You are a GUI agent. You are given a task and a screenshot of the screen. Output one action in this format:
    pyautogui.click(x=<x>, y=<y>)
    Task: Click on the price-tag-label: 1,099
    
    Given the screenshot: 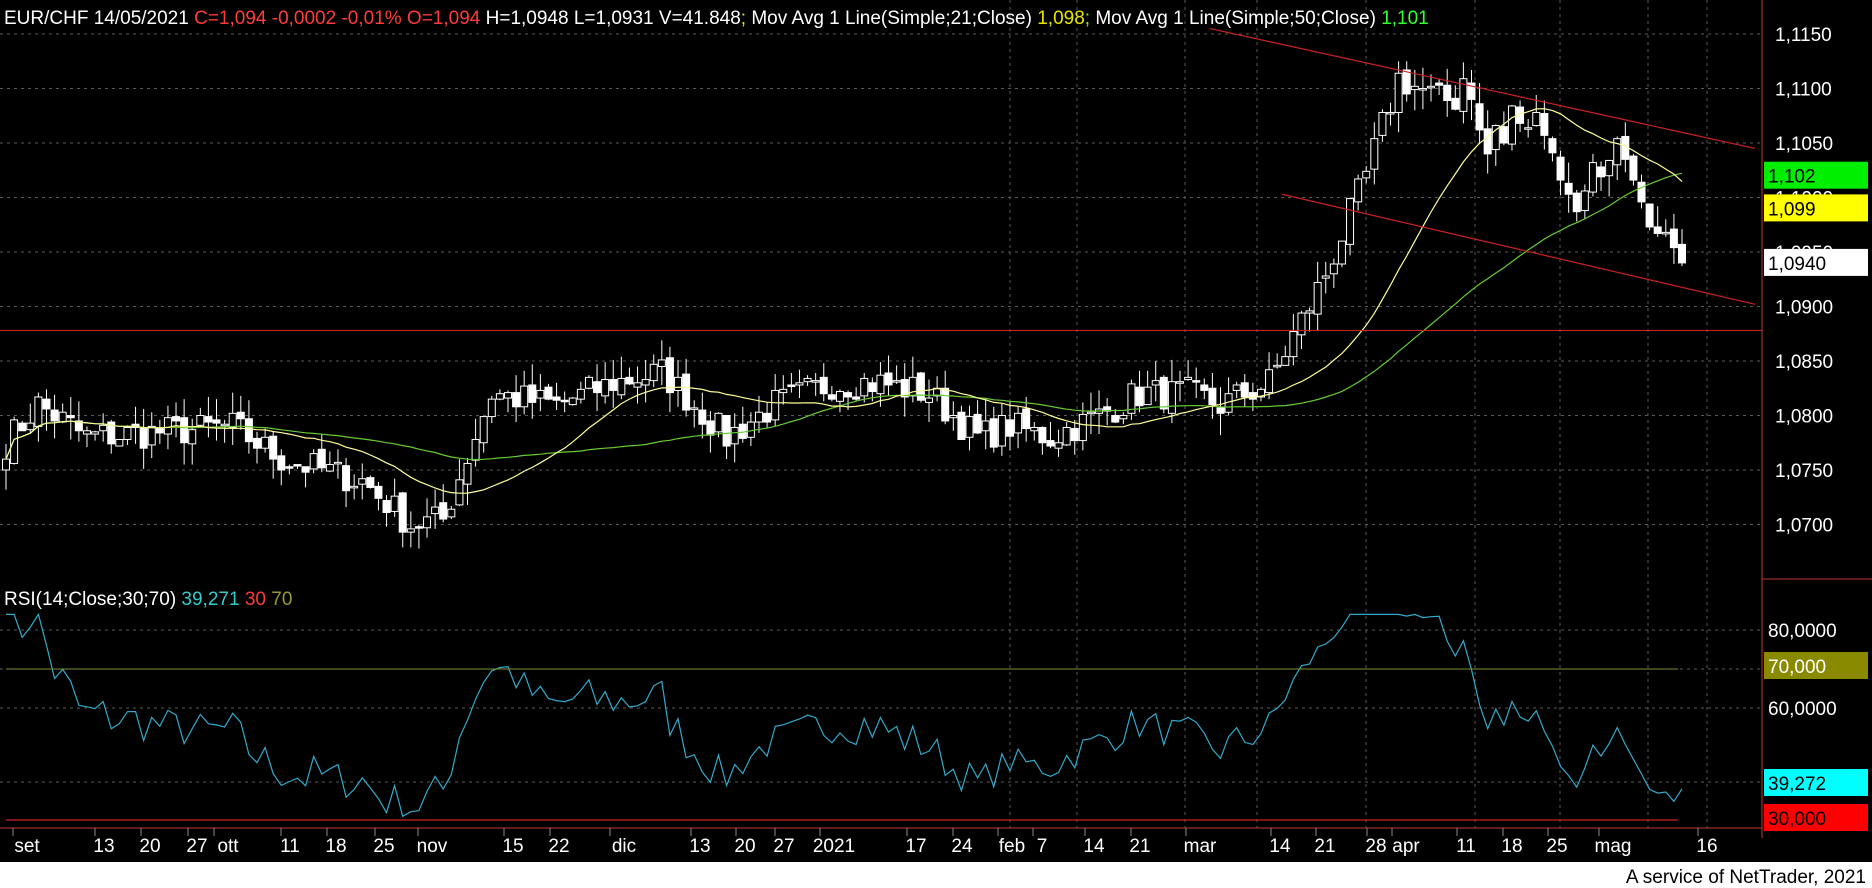 What is the action you would take?
    pyautogui.click(x=1792, y=209)
    